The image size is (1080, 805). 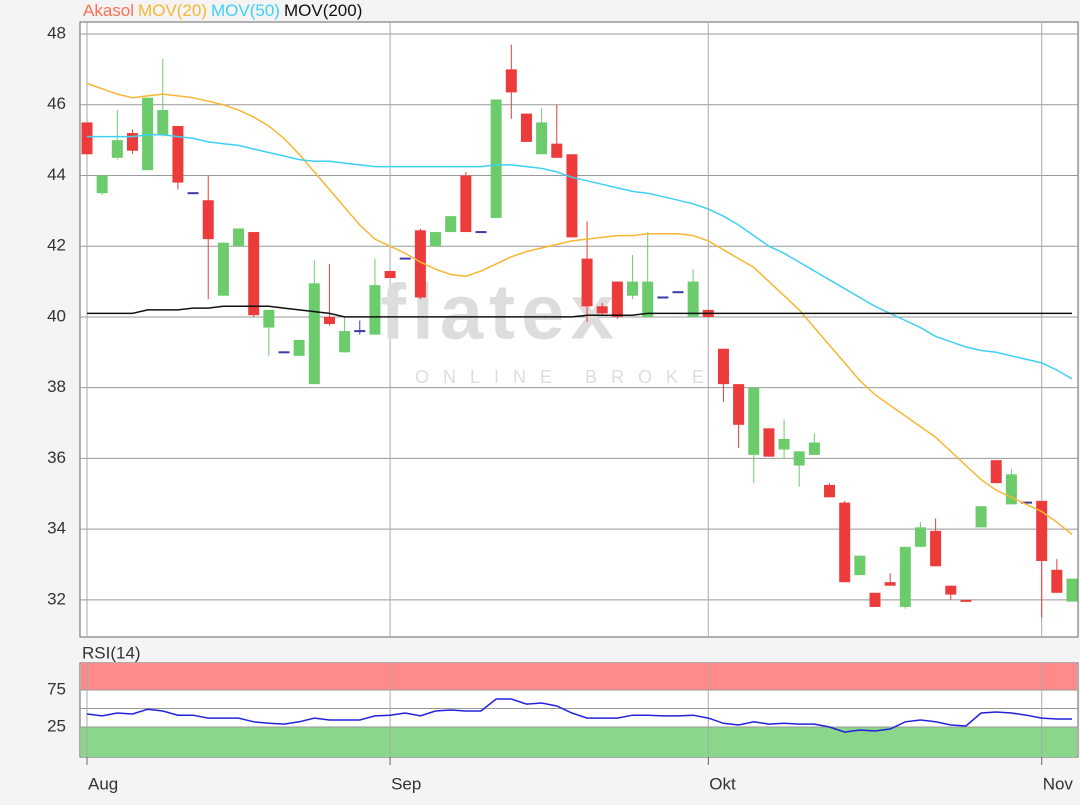 What do you see at coordinates (323, 10) in the screenshot?
I see `legend-entry: MOV(200)` at bounding box center [323, 10].